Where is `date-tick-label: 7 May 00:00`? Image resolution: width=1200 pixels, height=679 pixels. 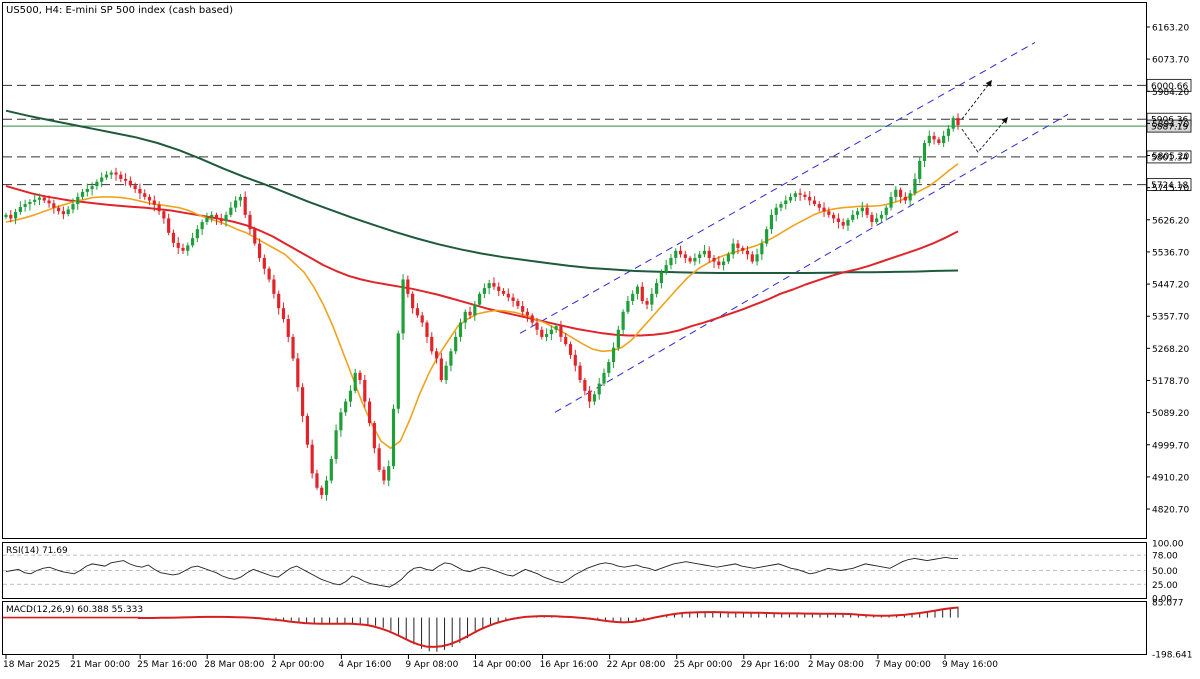
date-tick-label: 7 May 00:00 is located at coordinates (903, 665).